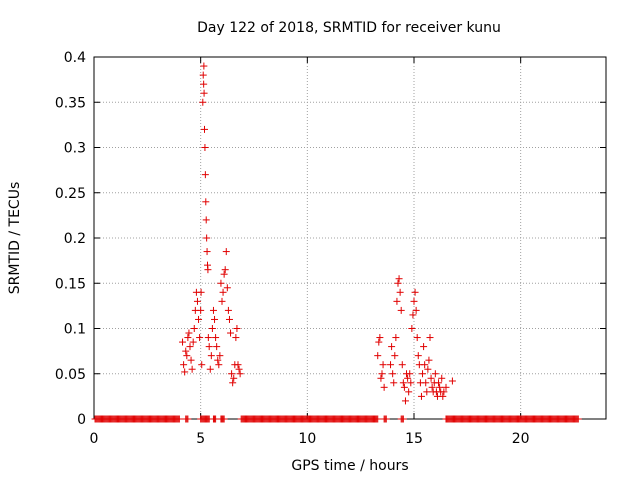 The height and width of the screenshot is (480, 640). I want to click on y-tick-label: 0.25, so click(70, 194).